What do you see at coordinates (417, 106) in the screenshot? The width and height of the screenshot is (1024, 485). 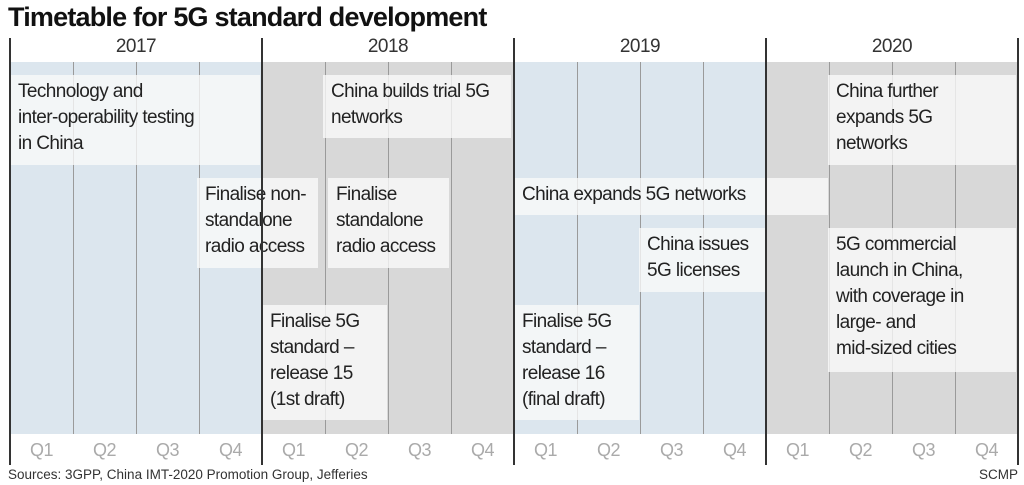 I see `event-trial-networks: China builds trial 5G networks` at bounding box center [417, 106].